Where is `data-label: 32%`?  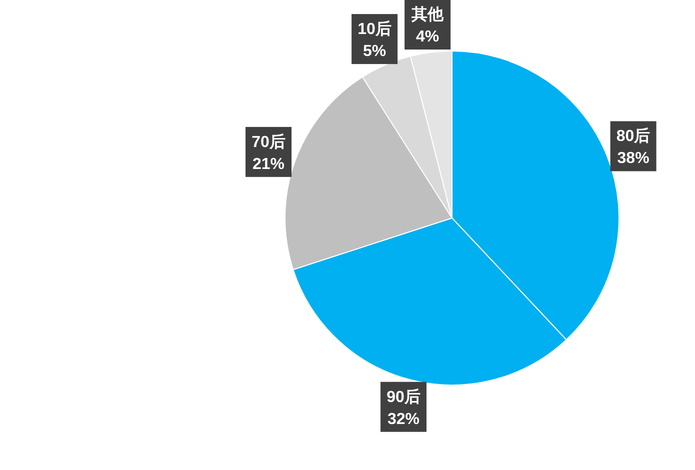
data-label: 32% is located at coordinates (403, 419).